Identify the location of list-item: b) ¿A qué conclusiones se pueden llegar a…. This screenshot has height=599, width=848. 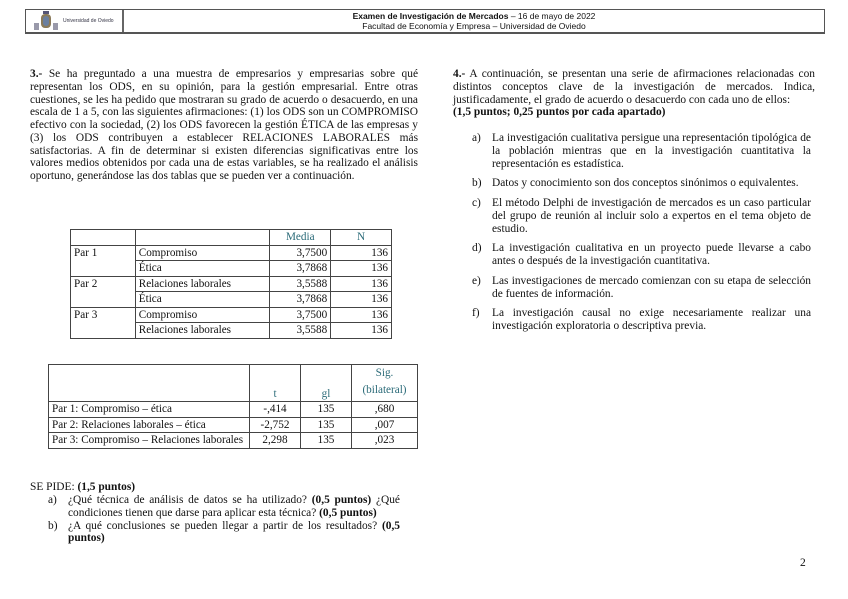
(224, 532).